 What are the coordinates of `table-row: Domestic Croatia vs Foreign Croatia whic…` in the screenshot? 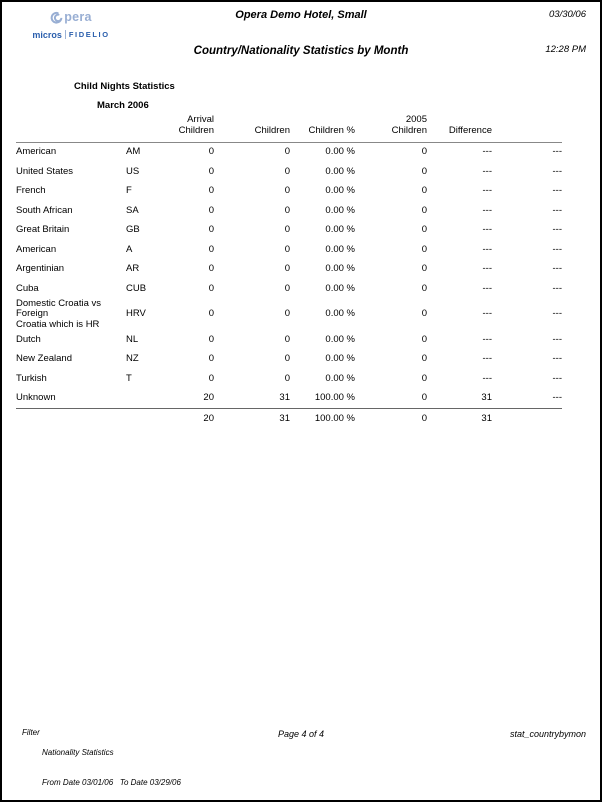 It's located at (289, 314).